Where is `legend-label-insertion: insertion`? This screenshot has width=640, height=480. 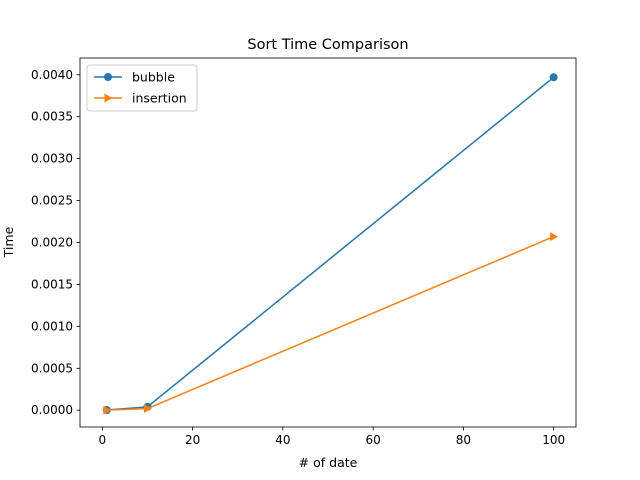
legend-label-insertion: insertion is located at coordinates (159, 98).